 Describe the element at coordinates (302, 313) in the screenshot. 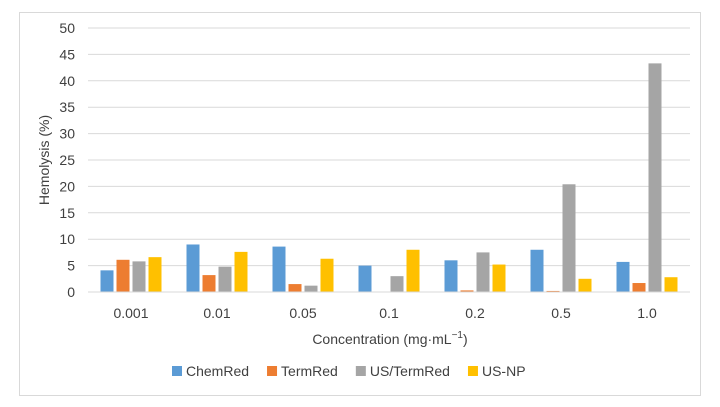

I see `x-tick-label: 0.05` at that location.